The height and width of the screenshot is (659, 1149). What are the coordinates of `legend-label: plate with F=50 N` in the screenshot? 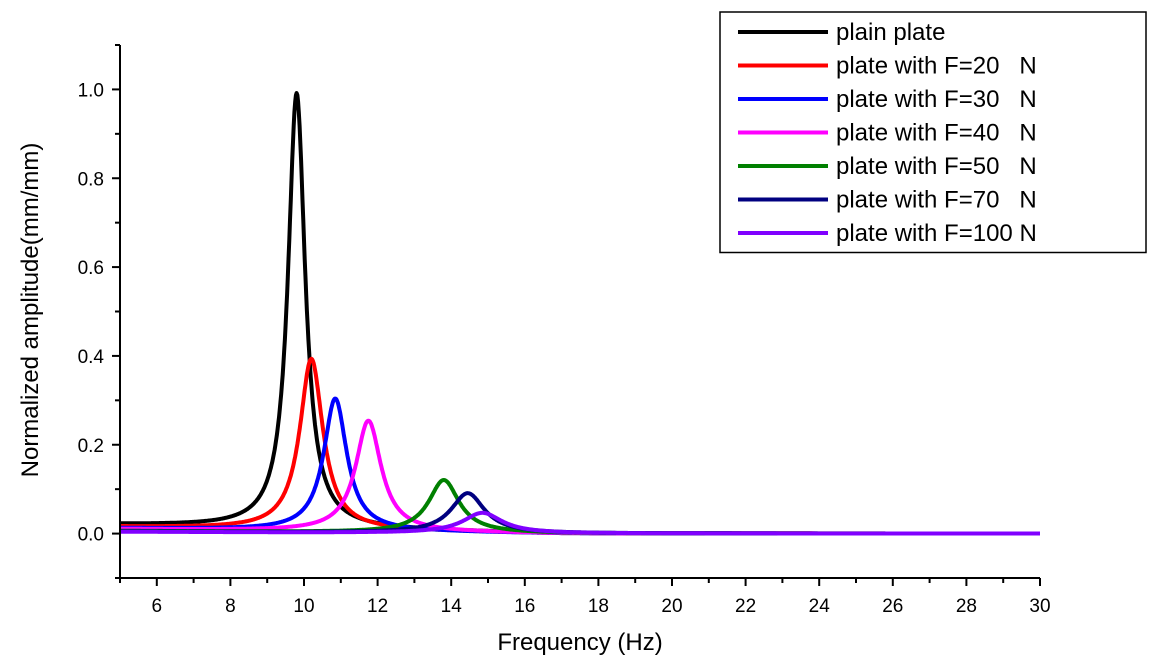 It's located at (936, 166).